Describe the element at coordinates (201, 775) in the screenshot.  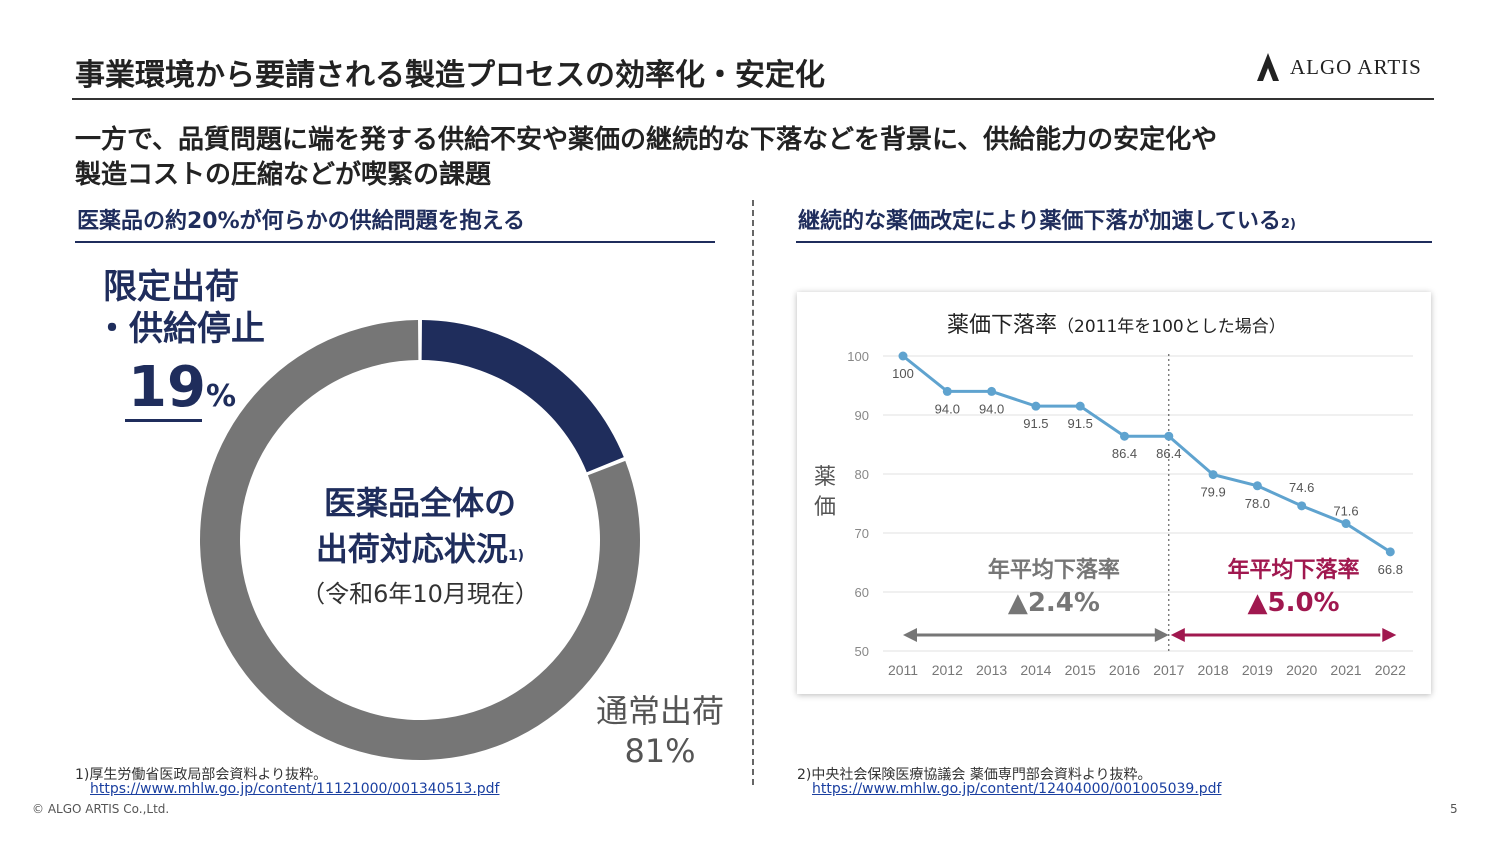
I see `left-footnote: 1)厚生労働省医政局部会資料より抜粋。` at that location.